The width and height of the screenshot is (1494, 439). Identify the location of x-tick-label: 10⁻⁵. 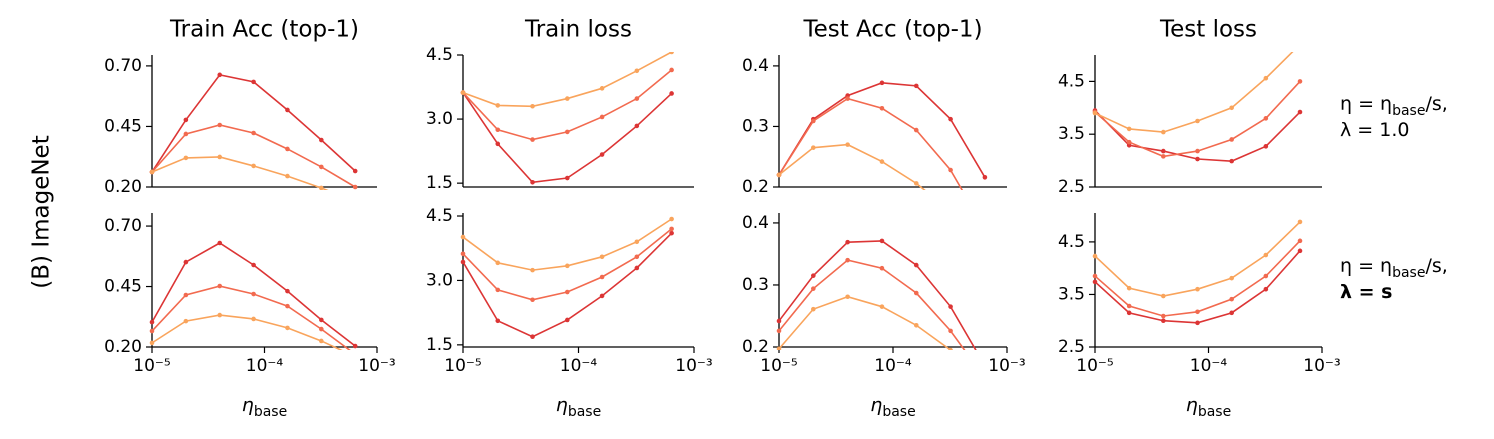
(151, 366).